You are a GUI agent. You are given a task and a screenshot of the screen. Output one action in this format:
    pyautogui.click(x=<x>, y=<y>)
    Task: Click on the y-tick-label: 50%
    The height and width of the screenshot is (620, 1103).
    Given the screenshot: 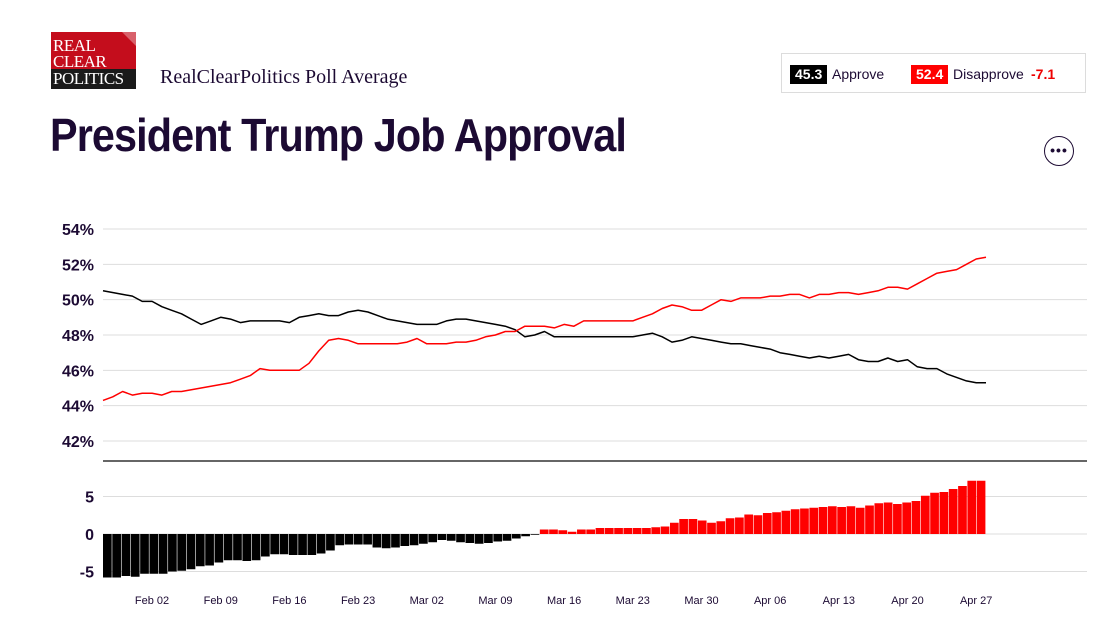 What is the action you would take?
    pyautogui.click(x=78, y=301)
    